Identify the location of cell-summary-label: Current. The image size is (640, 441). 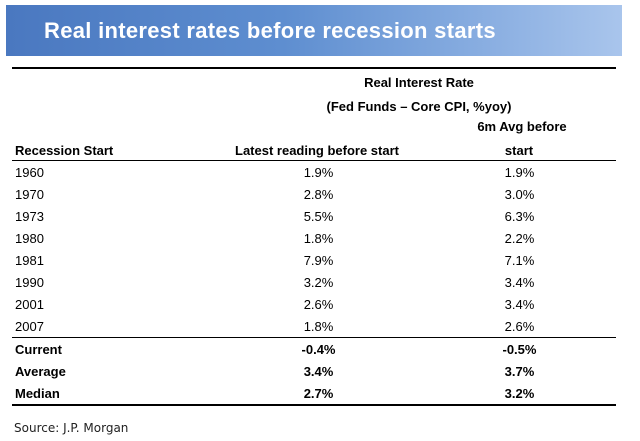
(38, 349).